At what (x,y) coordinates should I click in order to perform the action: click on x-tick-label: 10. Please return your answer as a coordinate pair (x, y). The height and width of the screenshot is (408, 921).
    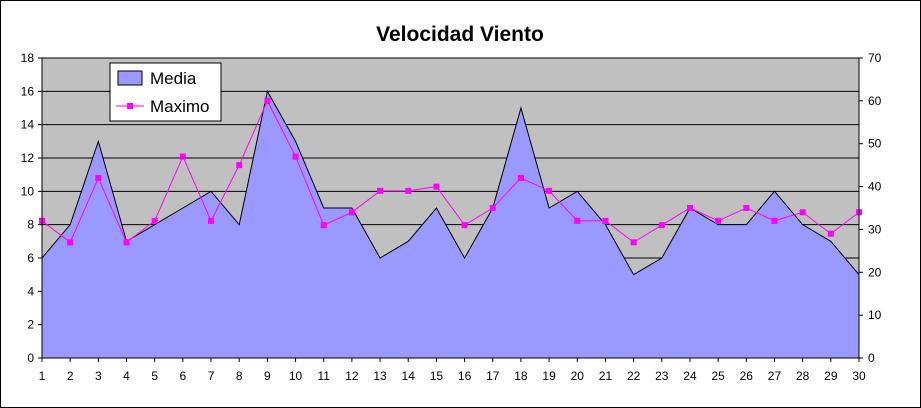
    Looking at the image, I should click on (296, 376).